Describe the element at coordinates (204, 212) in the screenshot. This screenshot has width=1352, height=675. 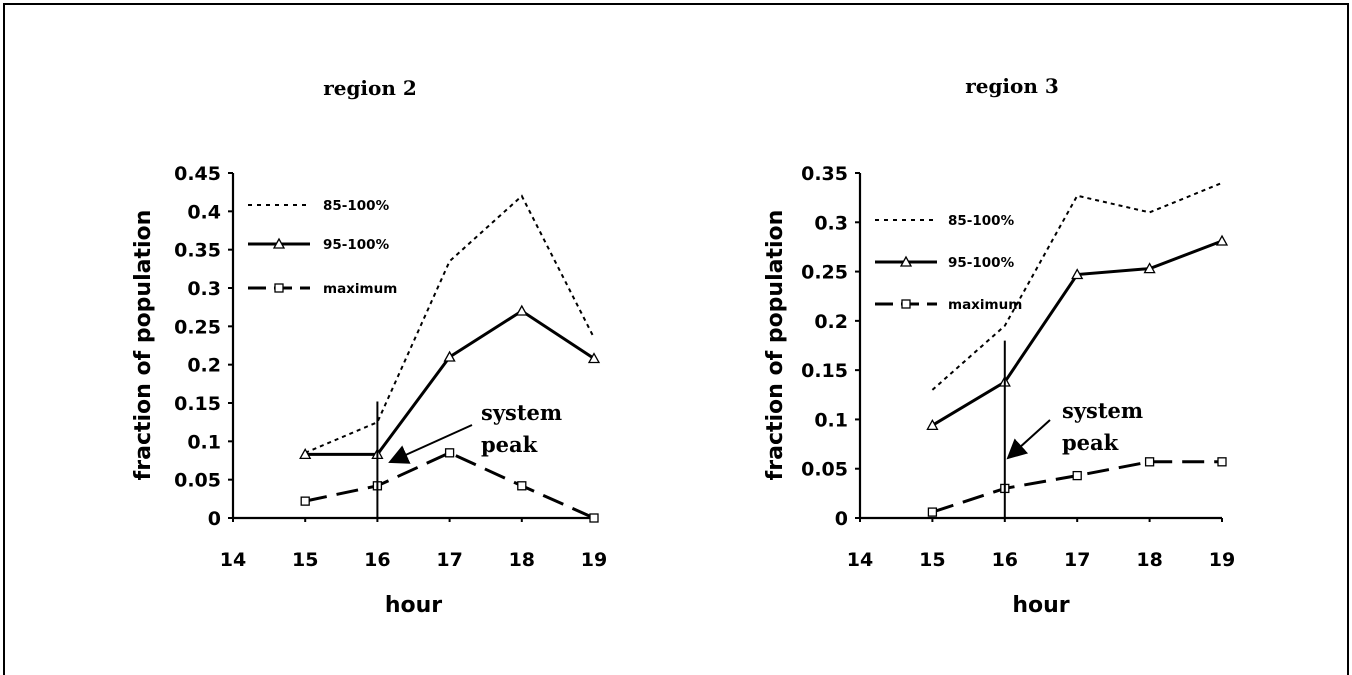
I see `y-tick-label: 0.4` at that location.